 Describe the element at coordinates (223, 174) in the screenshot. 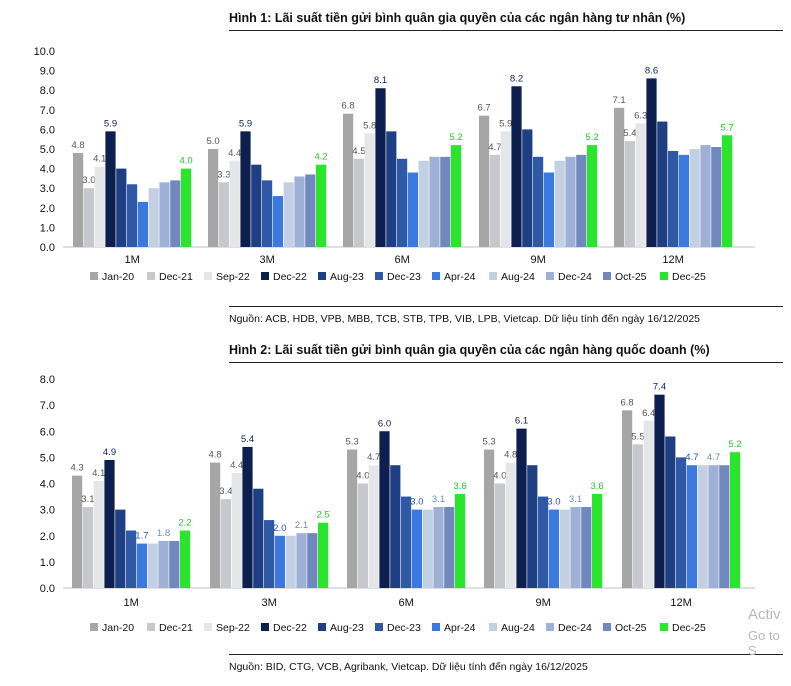

I see `data-label: 3.3` at that location.